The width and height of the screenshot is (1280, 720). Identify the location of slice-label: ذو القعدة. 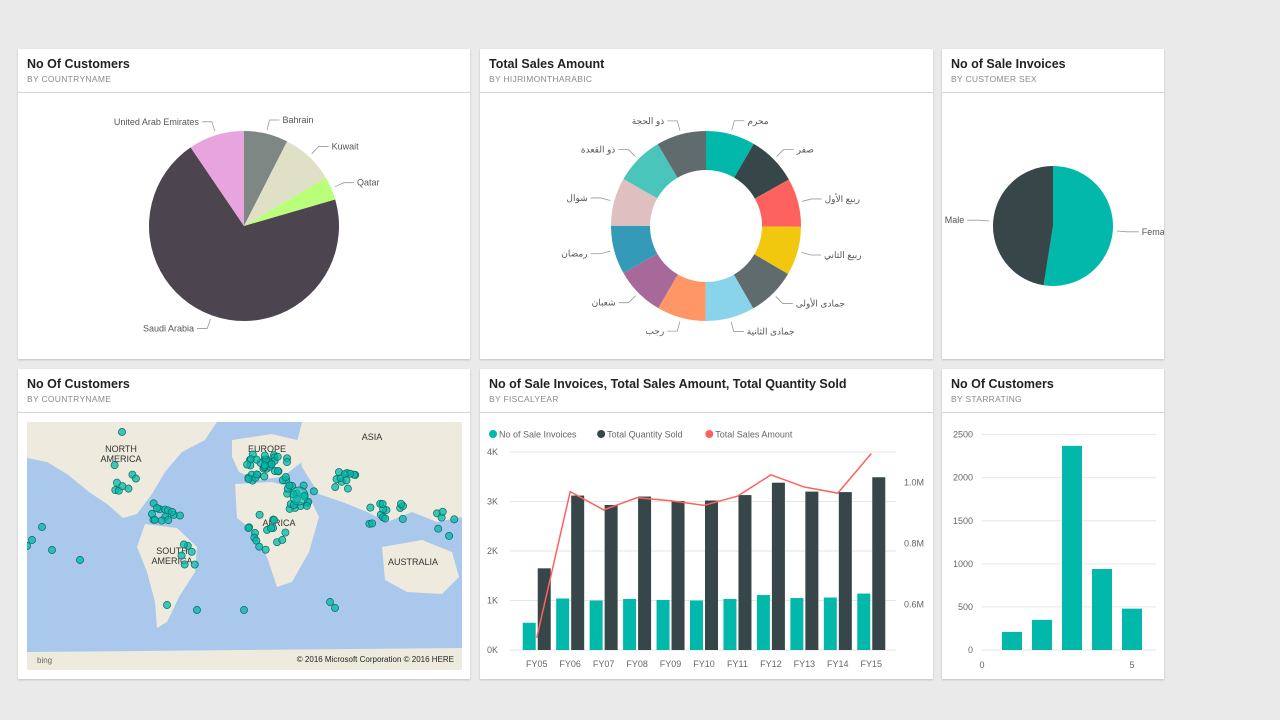
(598, 150).